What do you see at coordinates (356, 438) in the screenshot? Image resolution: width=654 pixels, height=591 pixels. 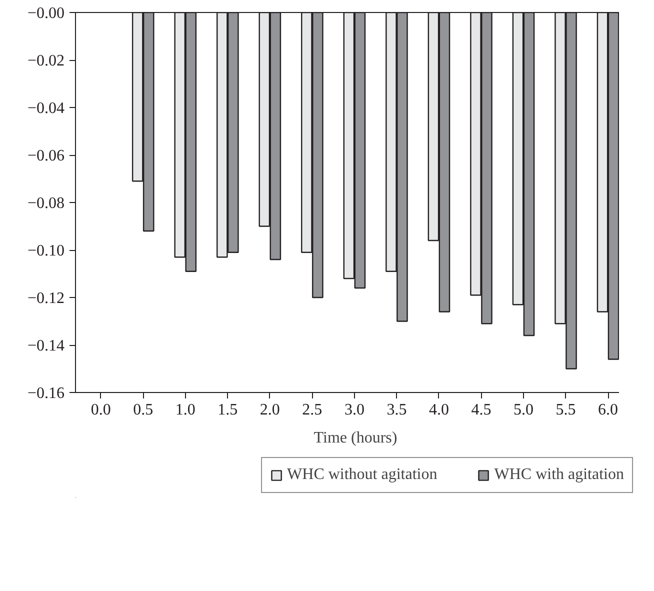 I see `x-axis-title: Time (hours)` at bounding box center [356, 438].